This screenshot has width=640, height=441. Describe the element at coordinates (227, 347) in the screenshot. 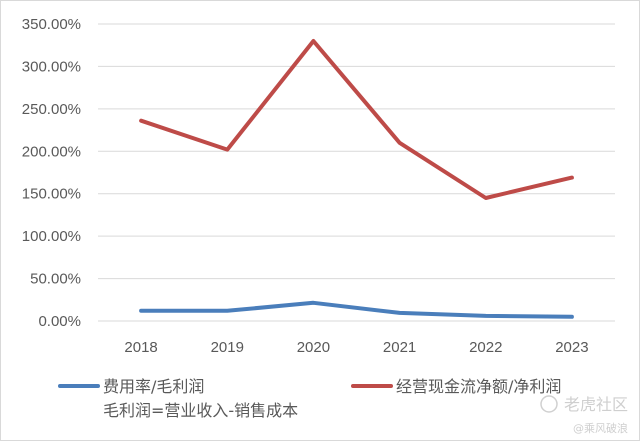

I see `x-tick-label: 2019` at that location.